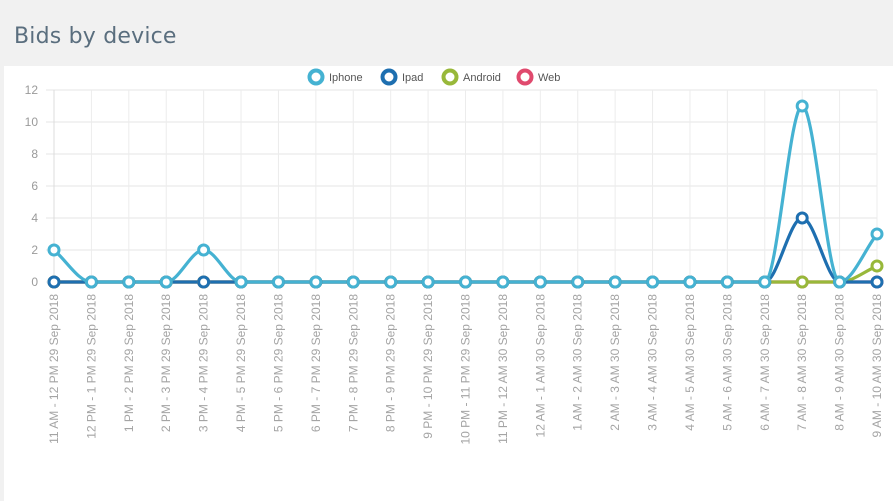 The image size is (893, 501). What do you see at coordinates (727, 362) in the screenshot?
I see `x-tick-label: 5 AM - 6 AM 30 Sep 2018` at bounding box center [727, 362].